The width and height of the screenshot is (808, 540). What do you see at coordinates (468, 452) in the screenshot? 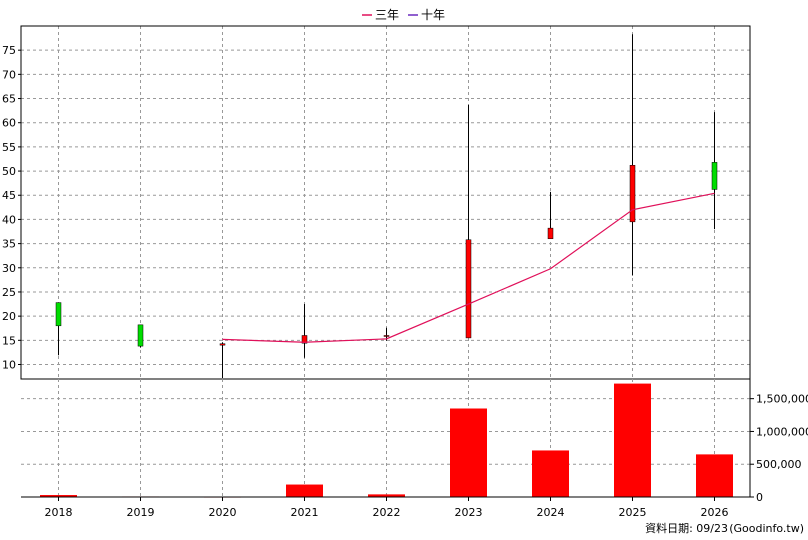
I see `volume-bar-2023` at bounding box center [468, 452].